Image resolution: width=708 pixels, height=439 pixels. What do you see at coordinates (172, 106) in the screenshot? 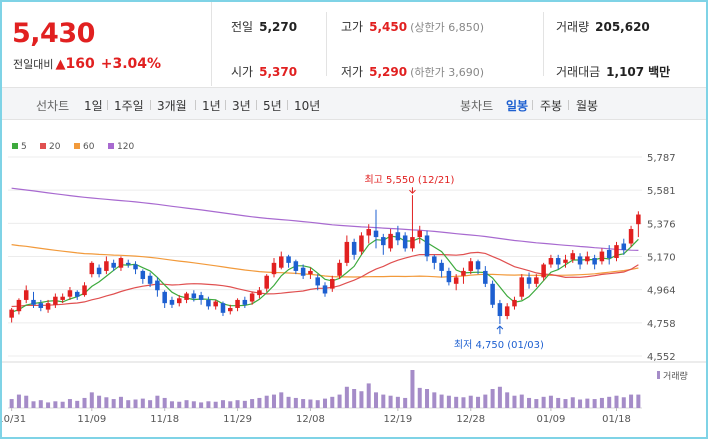
I see `period-3m: 3개월` at bounding box center [172, 106].